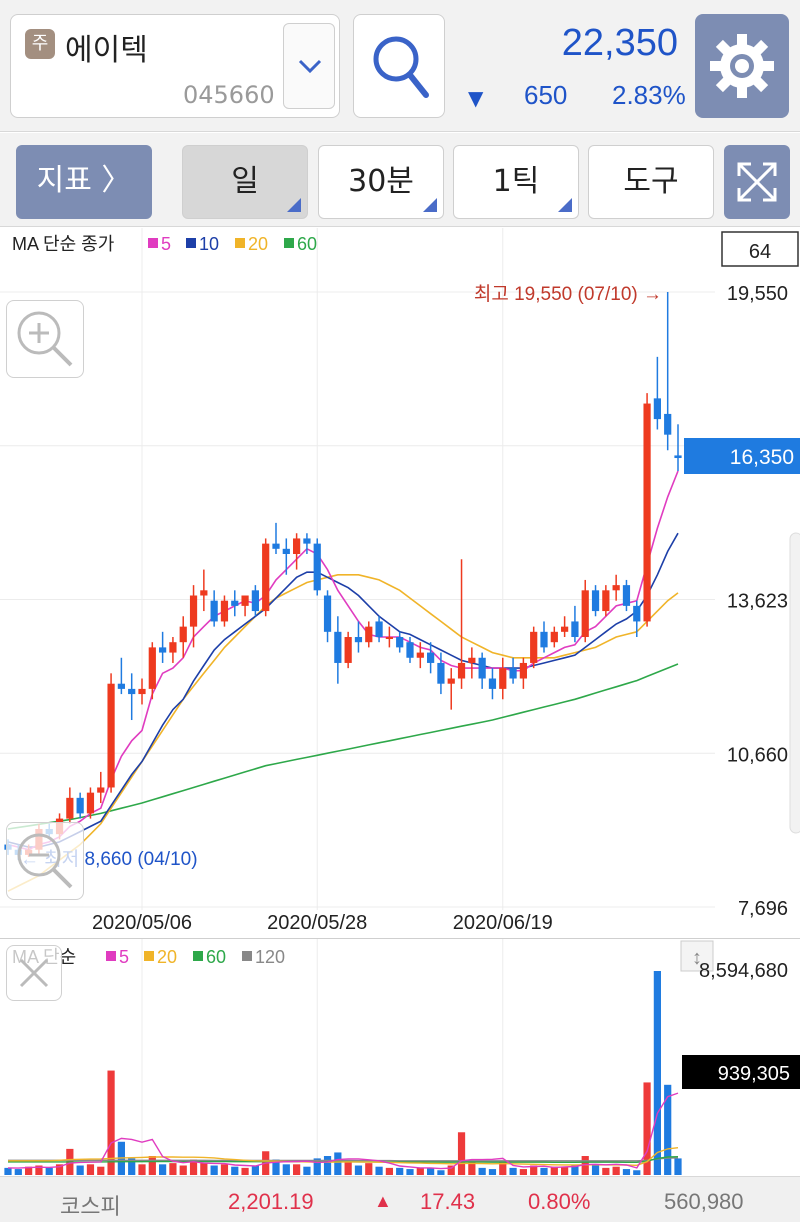  I want to click on search-button, so click(399, 66).